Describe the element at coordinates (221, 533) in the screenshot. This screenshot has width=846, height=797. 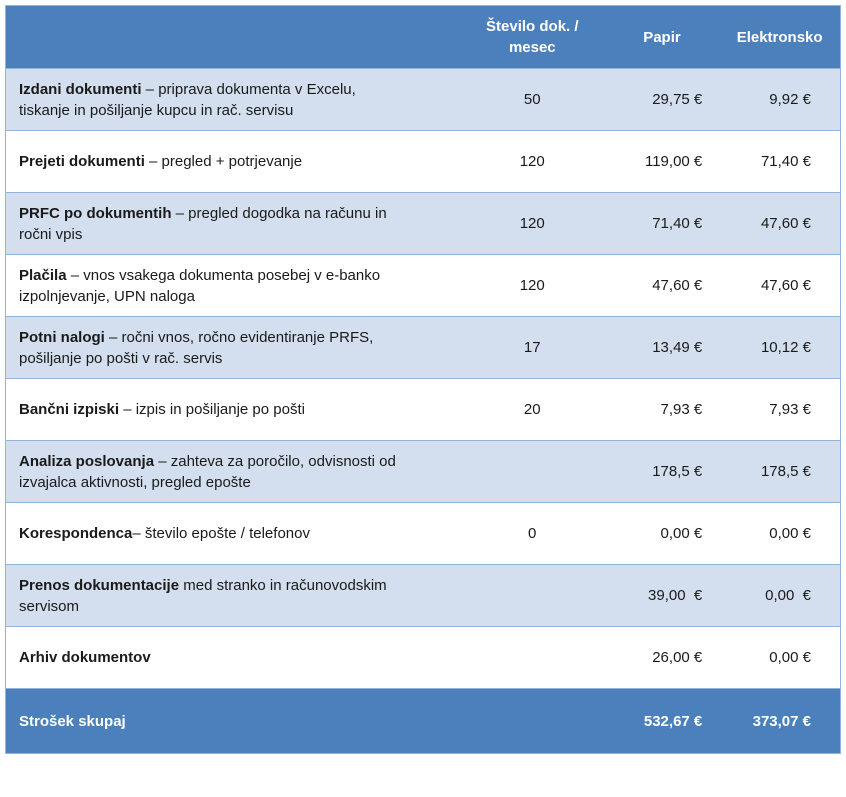
I see `row-label-desc: – število epošte / telefonov` at that location.